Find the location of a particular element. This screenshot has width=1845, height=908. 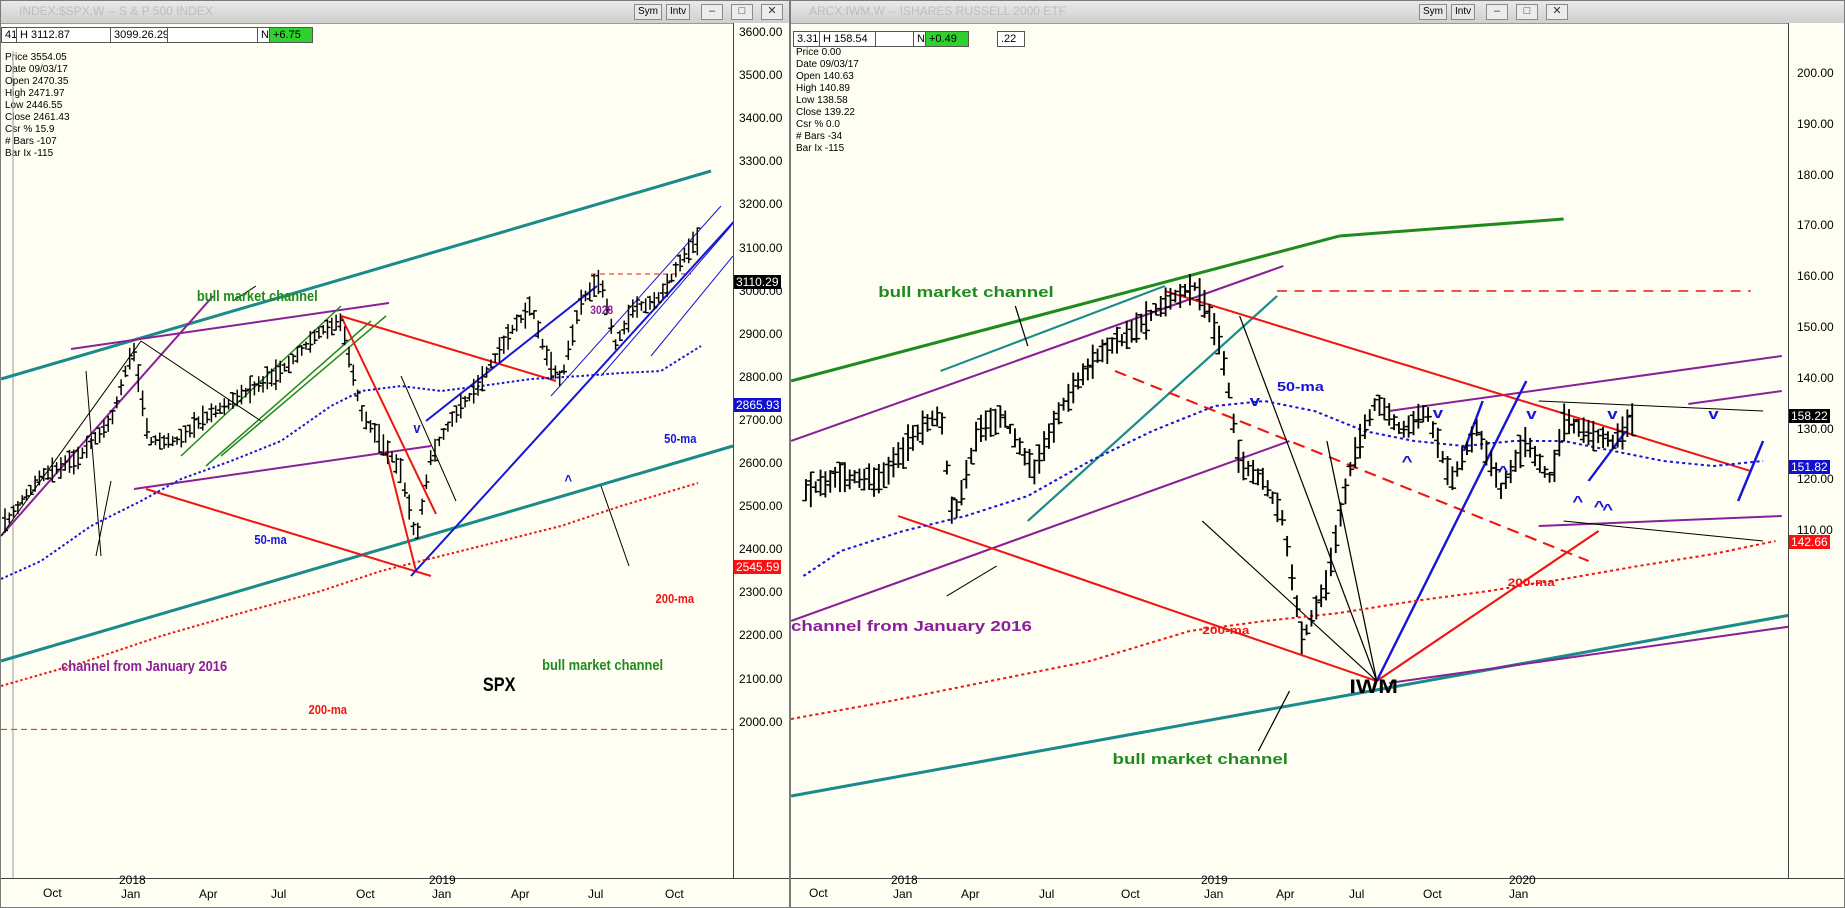

iwm-200ma-label: 200-ma is located at coordinates (1531, 582).